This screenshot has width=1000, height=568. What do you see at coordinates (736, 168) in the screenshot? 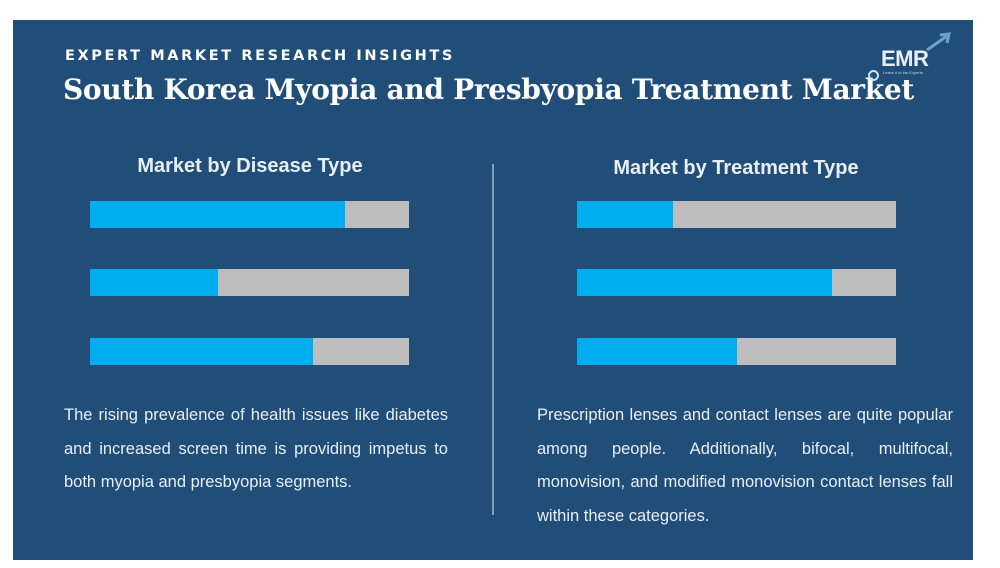
I see `treatment-type-title: Market by Treatment Type` at bounding box center [736, 168].